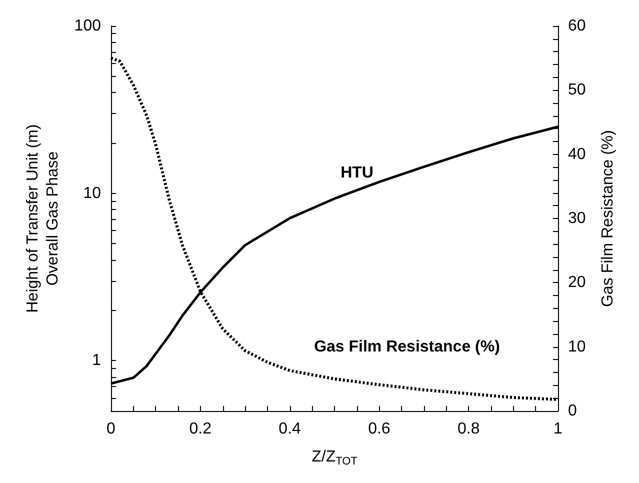  What do you see at coordinates (577, 26) in the screenshot?
I see `y2-tick-label: 60` at bounding box center [577, 26].